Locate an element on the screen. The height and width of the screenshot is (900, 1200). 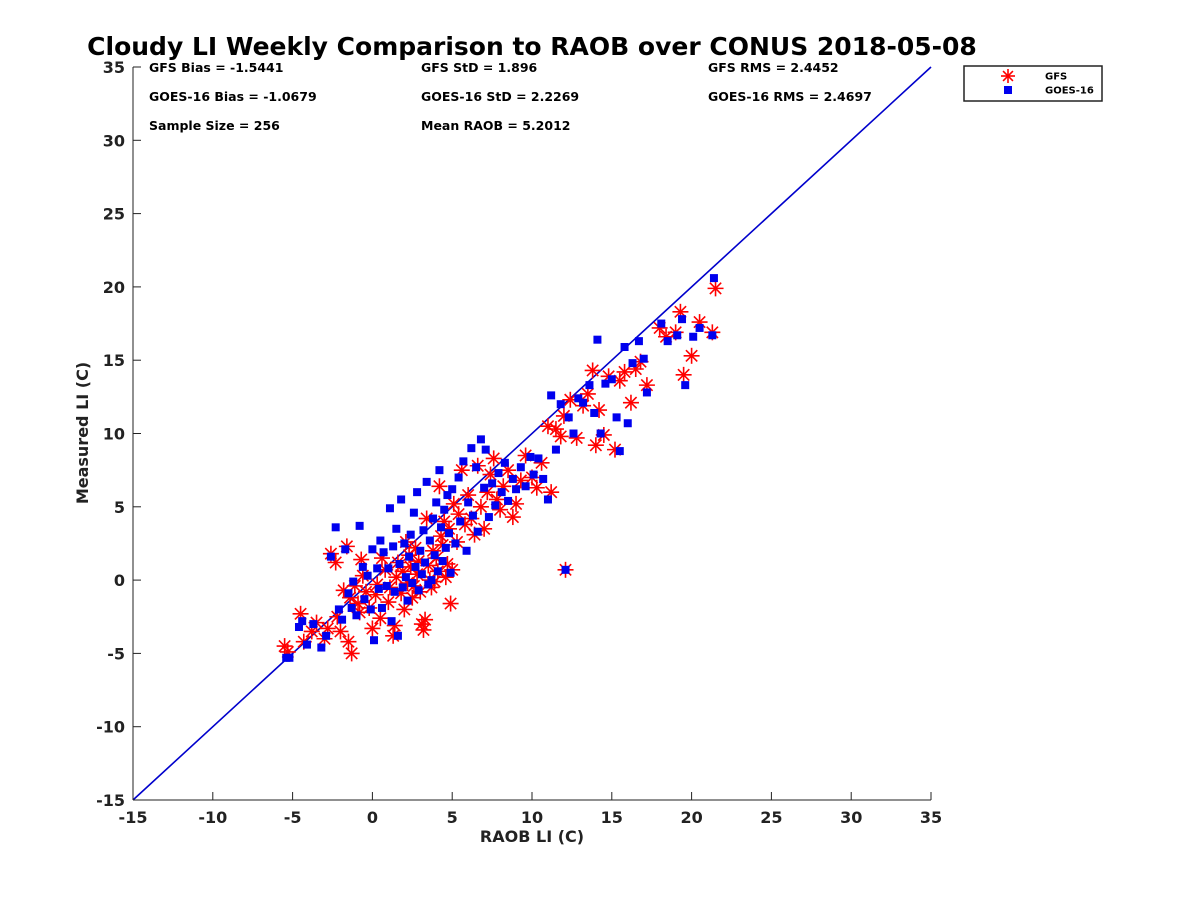
stat-annotation: GFS RMS = 2.4452 is located at coordinates (773, 67).